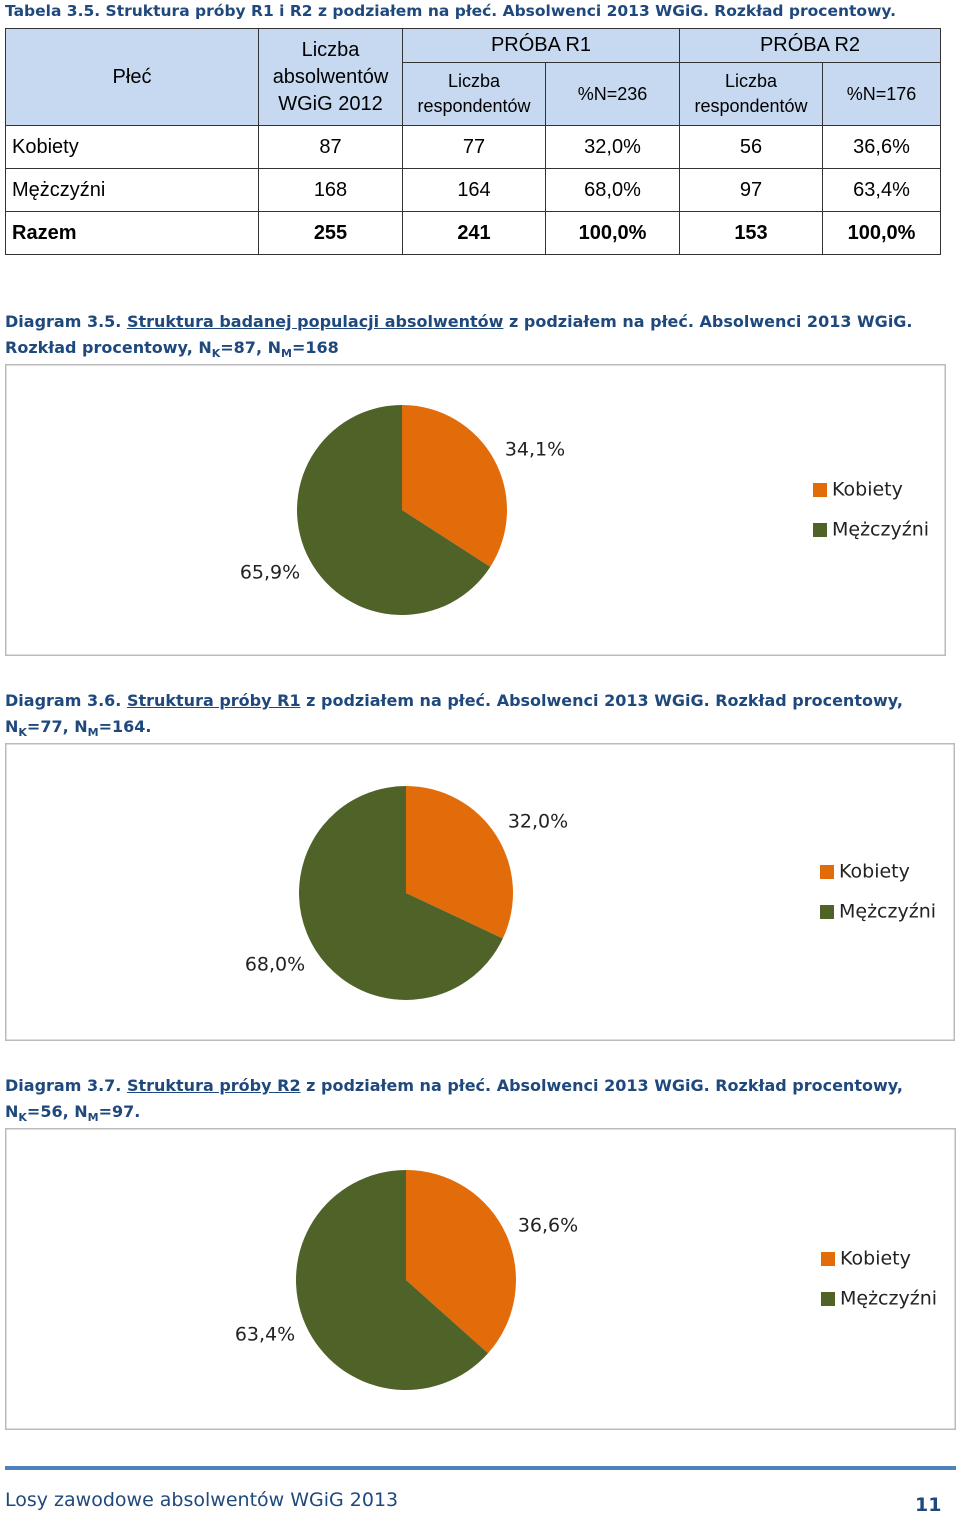 The width and height of the screenshot is (960, 1516). Describe the element at coordinates (330, 103) in the screenshot. I see `header-text: WGiG 2012` at that location.